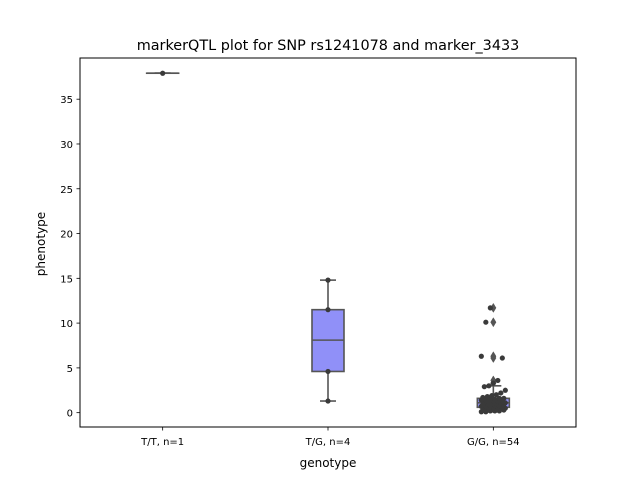  I want to click on y-tick-label: 30, so click(66, 145).